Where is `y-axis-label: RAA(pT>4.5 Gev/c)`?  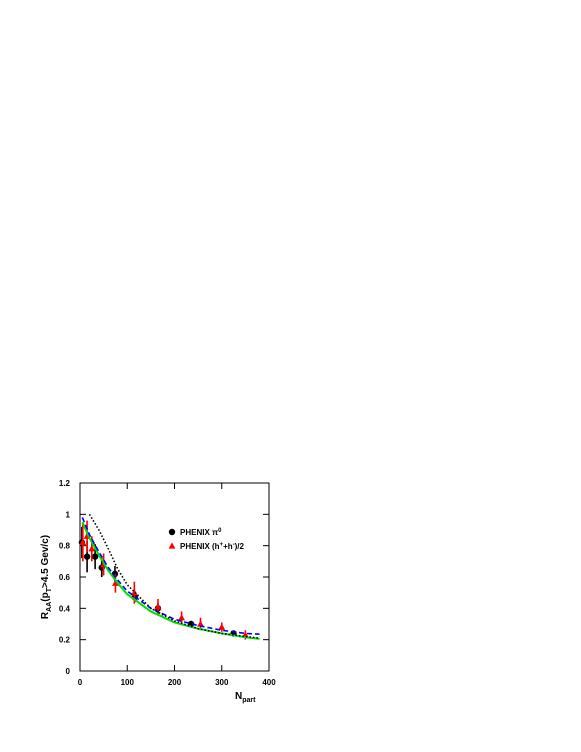 y-axis-label: RAA(pT>4.5 Gev/c) is located at coordinates (46, 577).